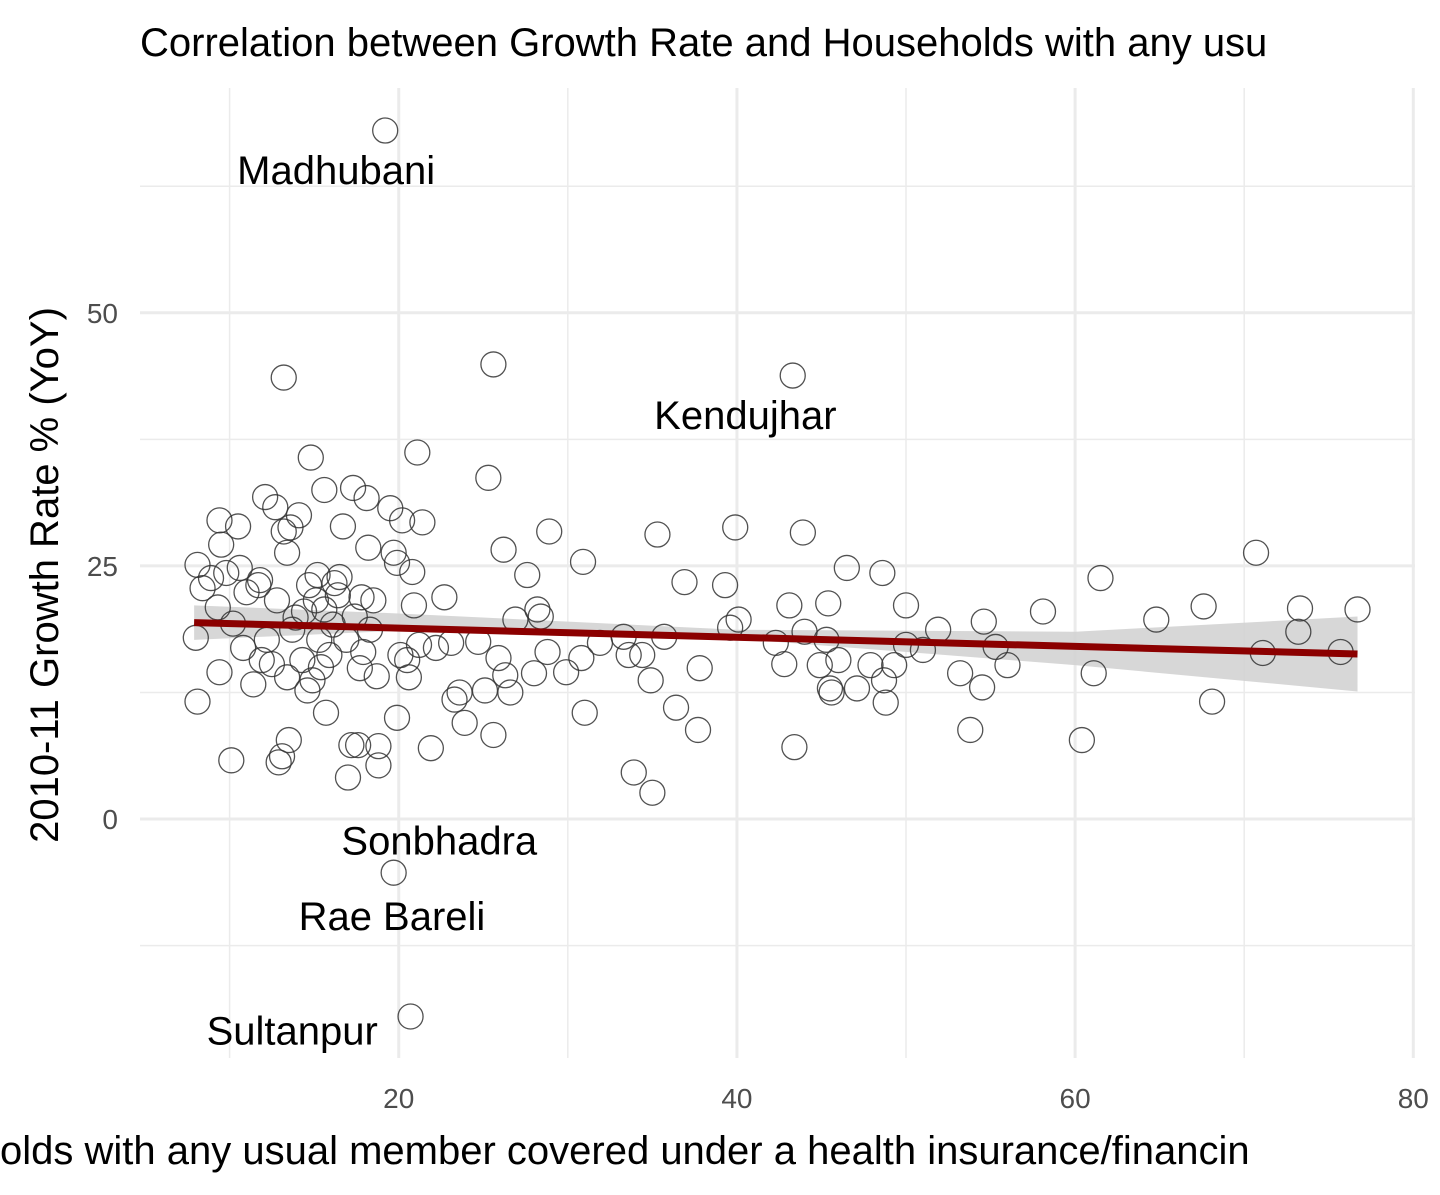 The image size is (1440, 1195). What do you see at coordinates (110, 819) in the screenshot?
I see `y-tick-label: 0` at bounding box center [110, 819].